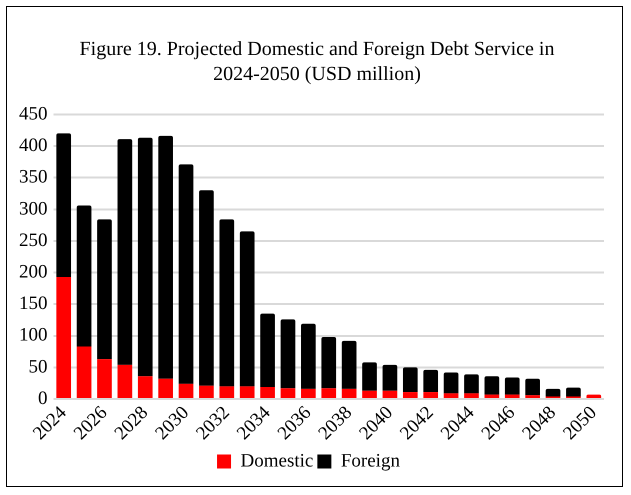 The height and width of the screenshot is (495, 631). I want to click on y-tick-label: 100, so click(33, 335).